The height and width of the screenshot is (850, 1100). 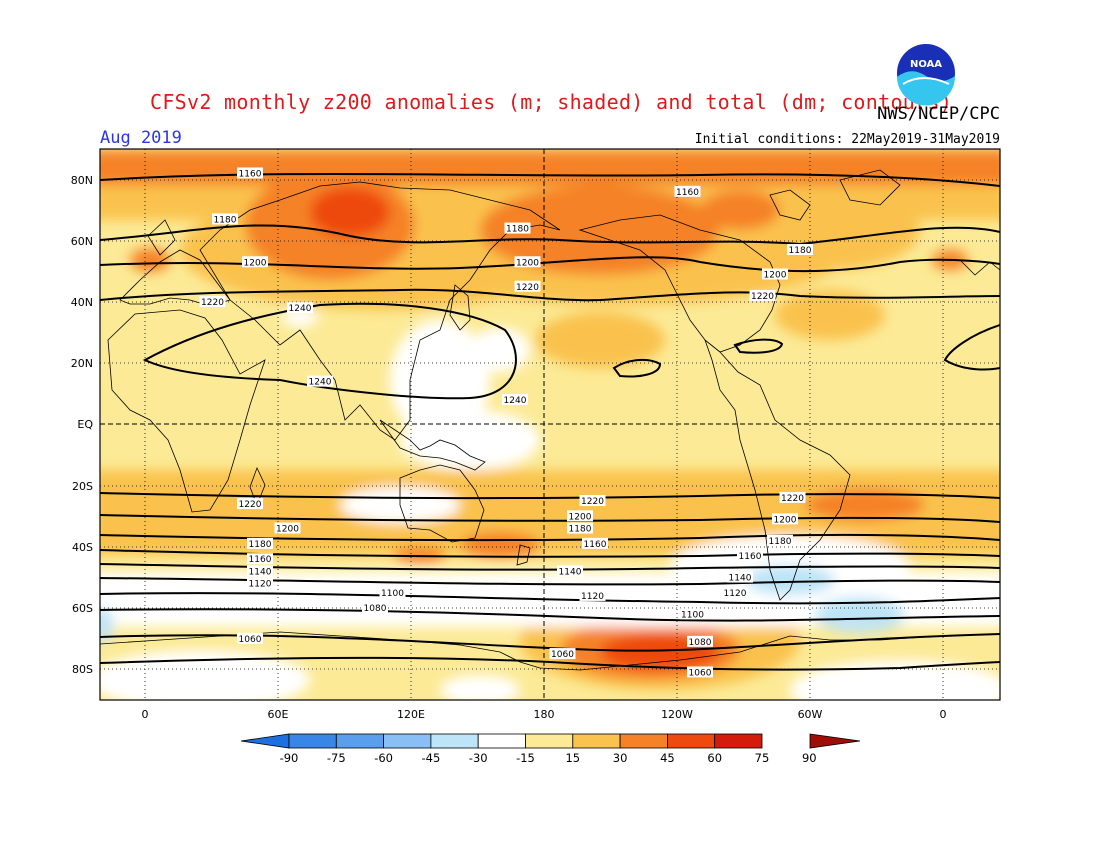 I want to click on lat-label: 20N, so click(x=82, y=363).